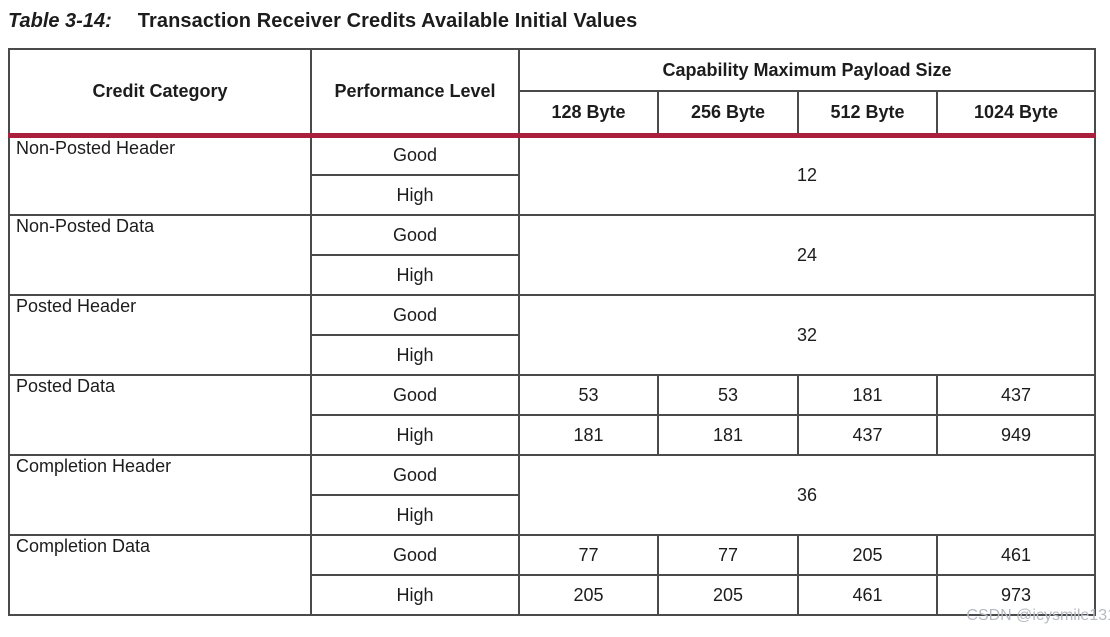  I want to click on merged-value-cell: 12, so click(807, 174).